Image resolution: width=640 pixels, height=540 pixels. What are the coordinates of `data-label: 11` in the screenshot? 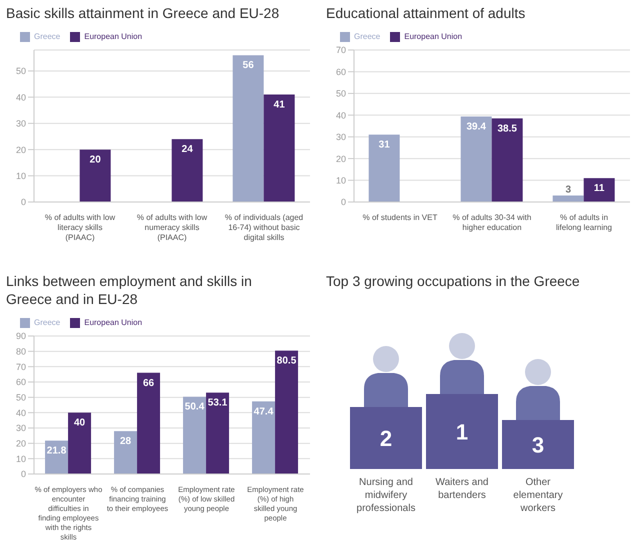 It's located at (599, 188).